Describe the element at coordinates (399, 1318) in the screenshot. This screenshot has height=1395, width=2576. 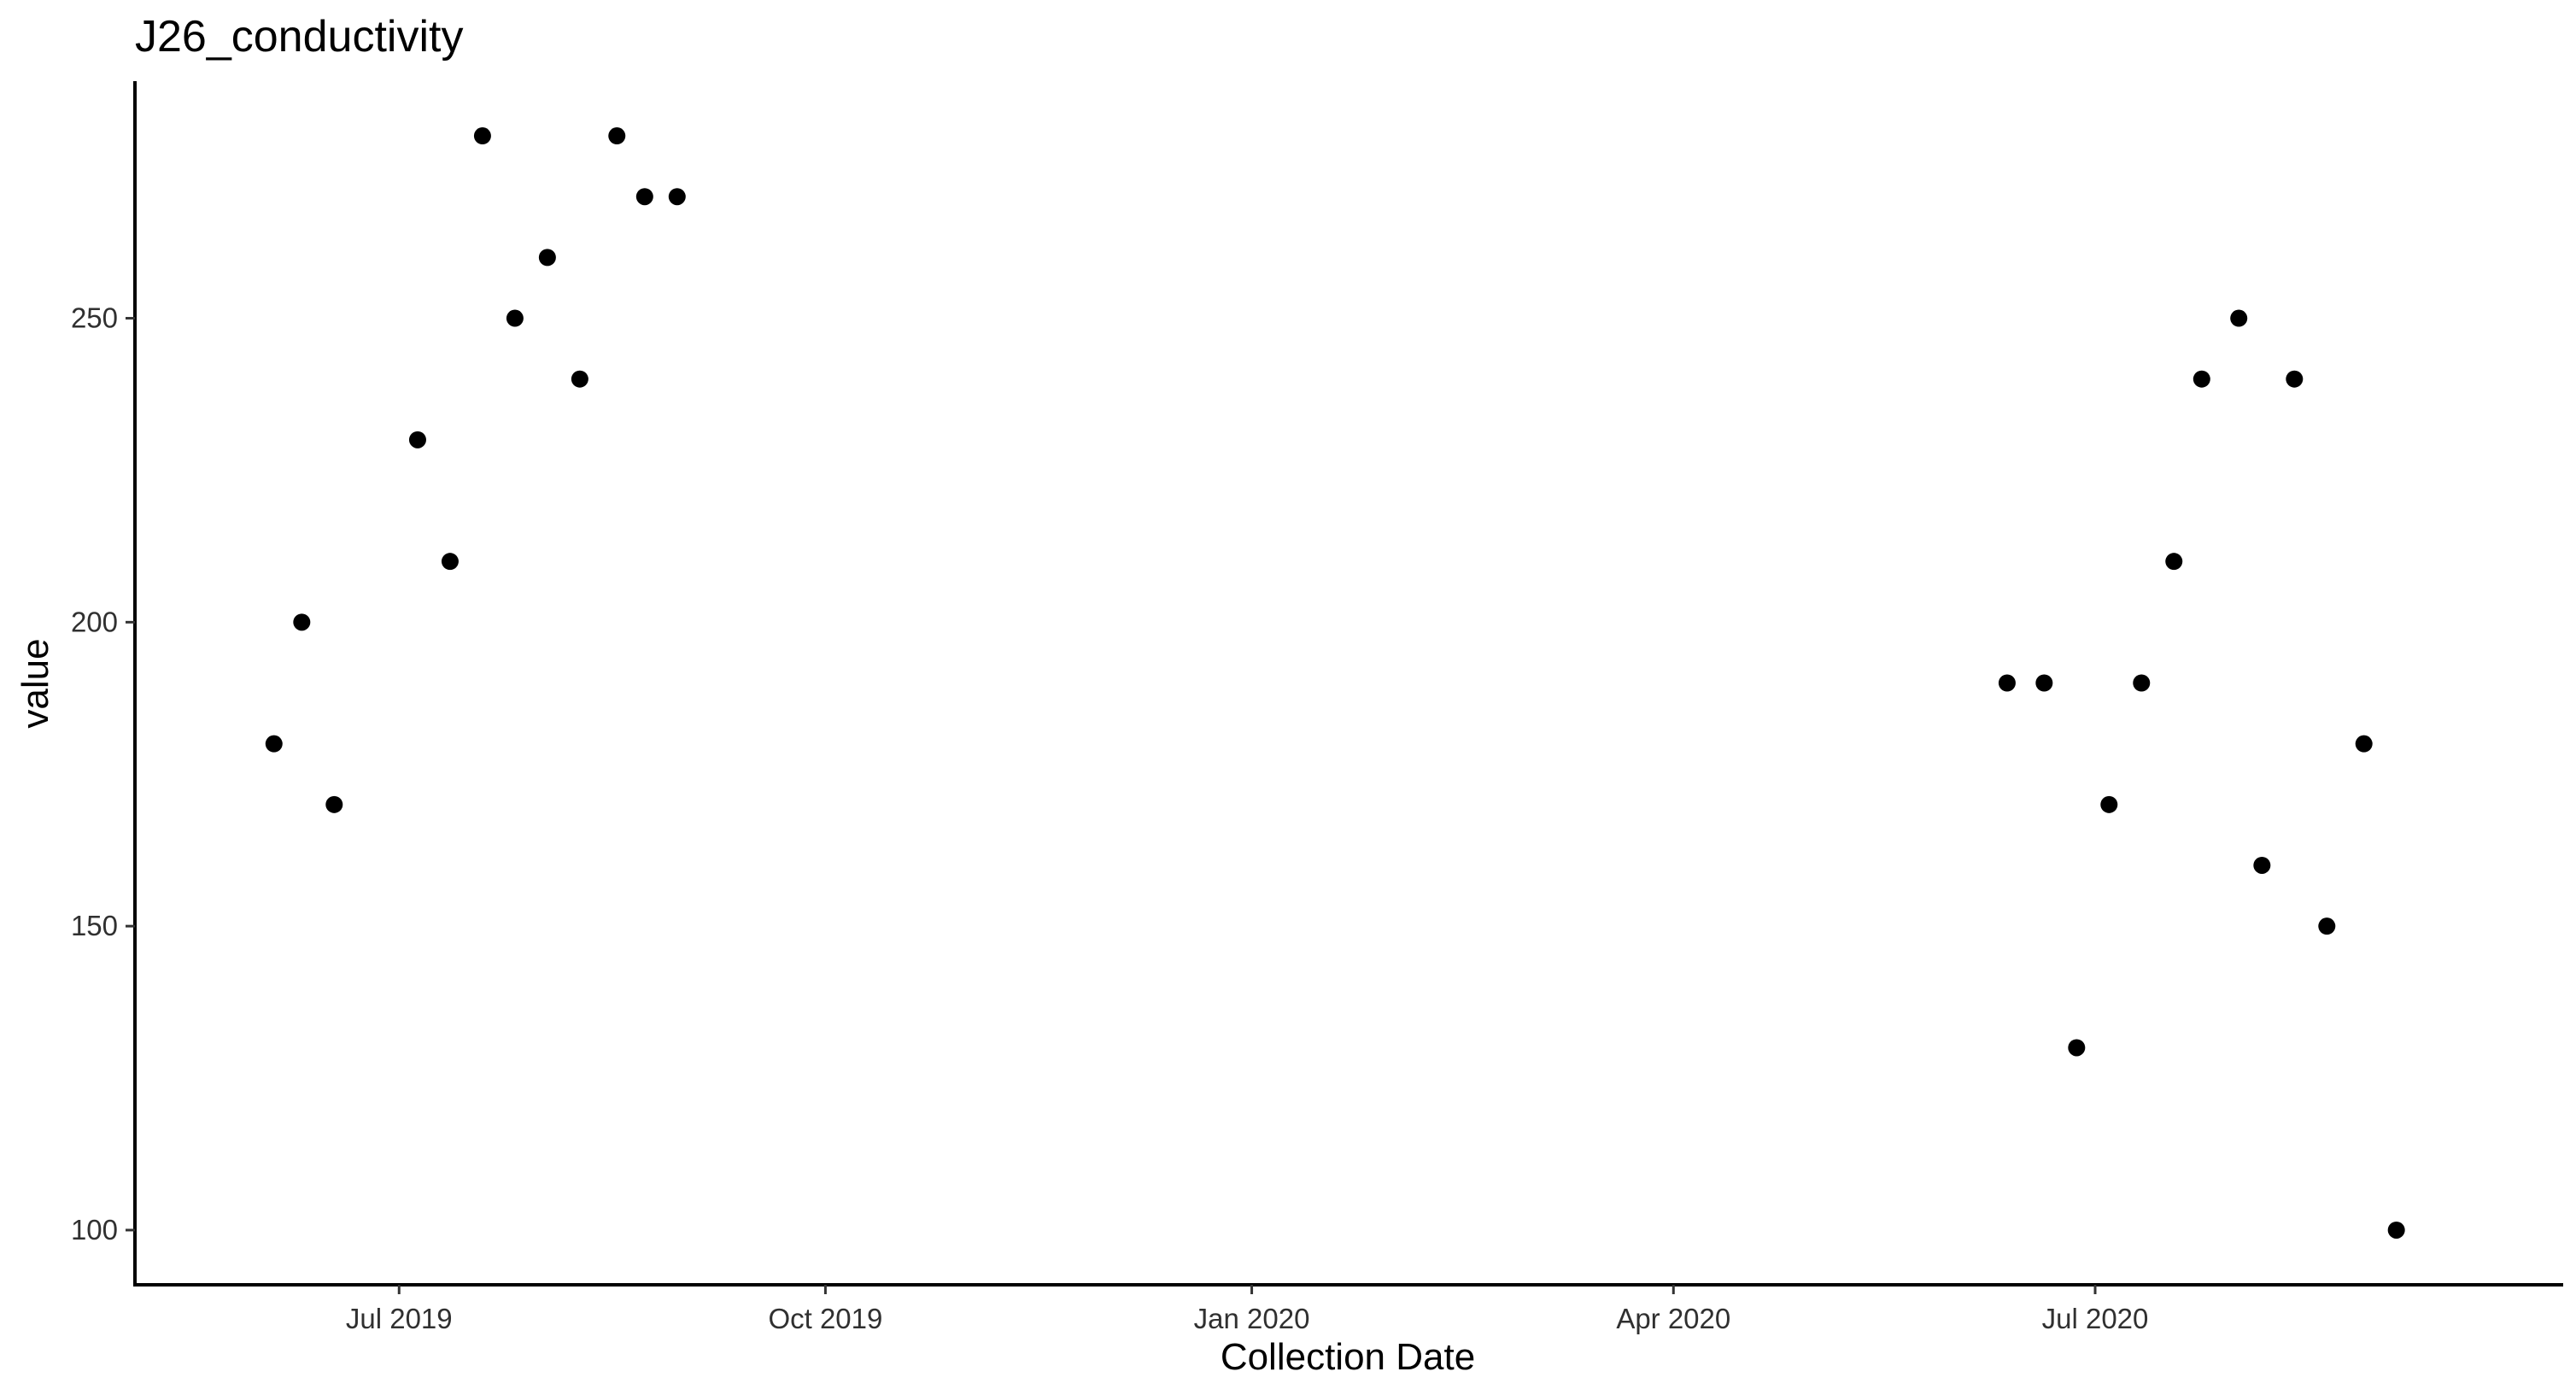
I see `x-tick-label: Jul 2019` at that location.